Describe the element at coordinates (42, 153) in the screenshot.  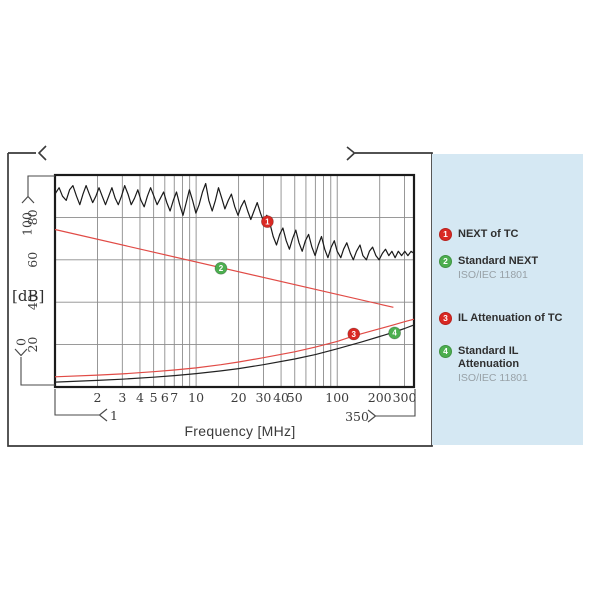
I see `frame-break-arrow-left` at that location.